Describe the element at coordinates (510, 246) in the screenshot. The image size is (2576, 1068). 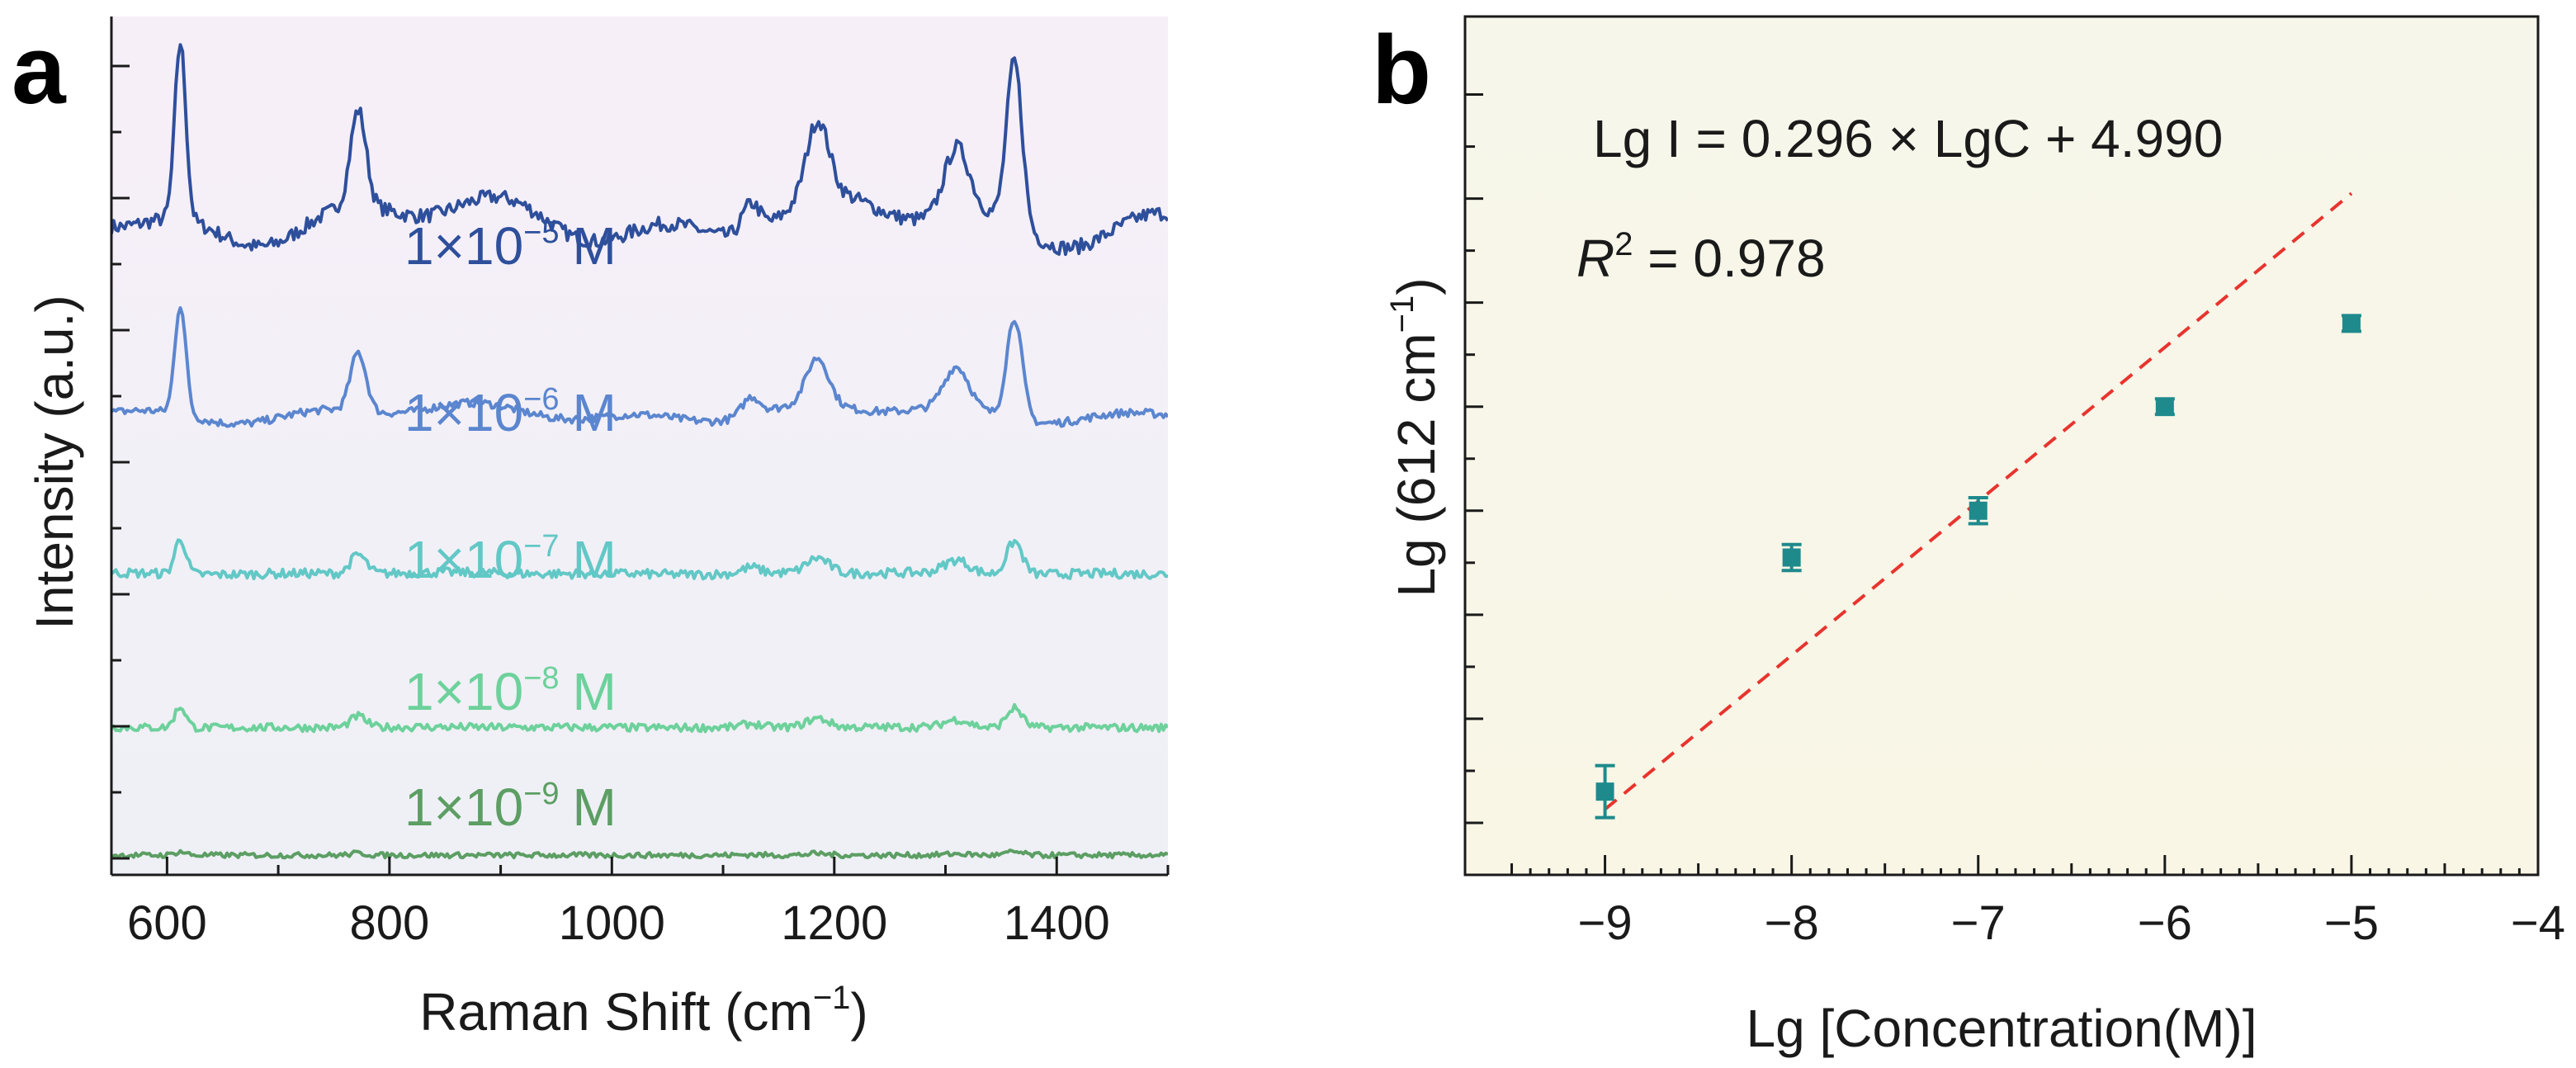
I see `concentration-label: 1×10−5 M` at that location.